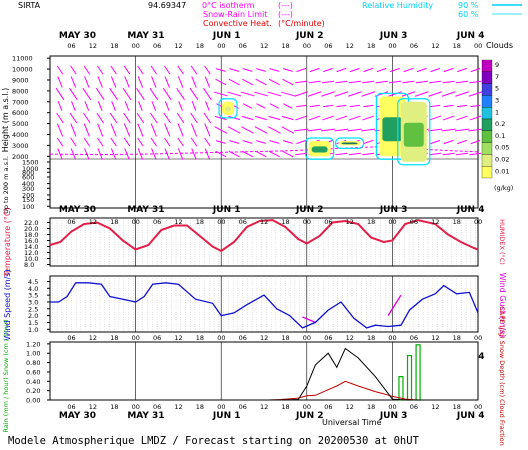  What do you see at coordinates (470, 210) in the screenshot?
I see `temp-date-label: JUN 4` at bounding box center [470, 210].